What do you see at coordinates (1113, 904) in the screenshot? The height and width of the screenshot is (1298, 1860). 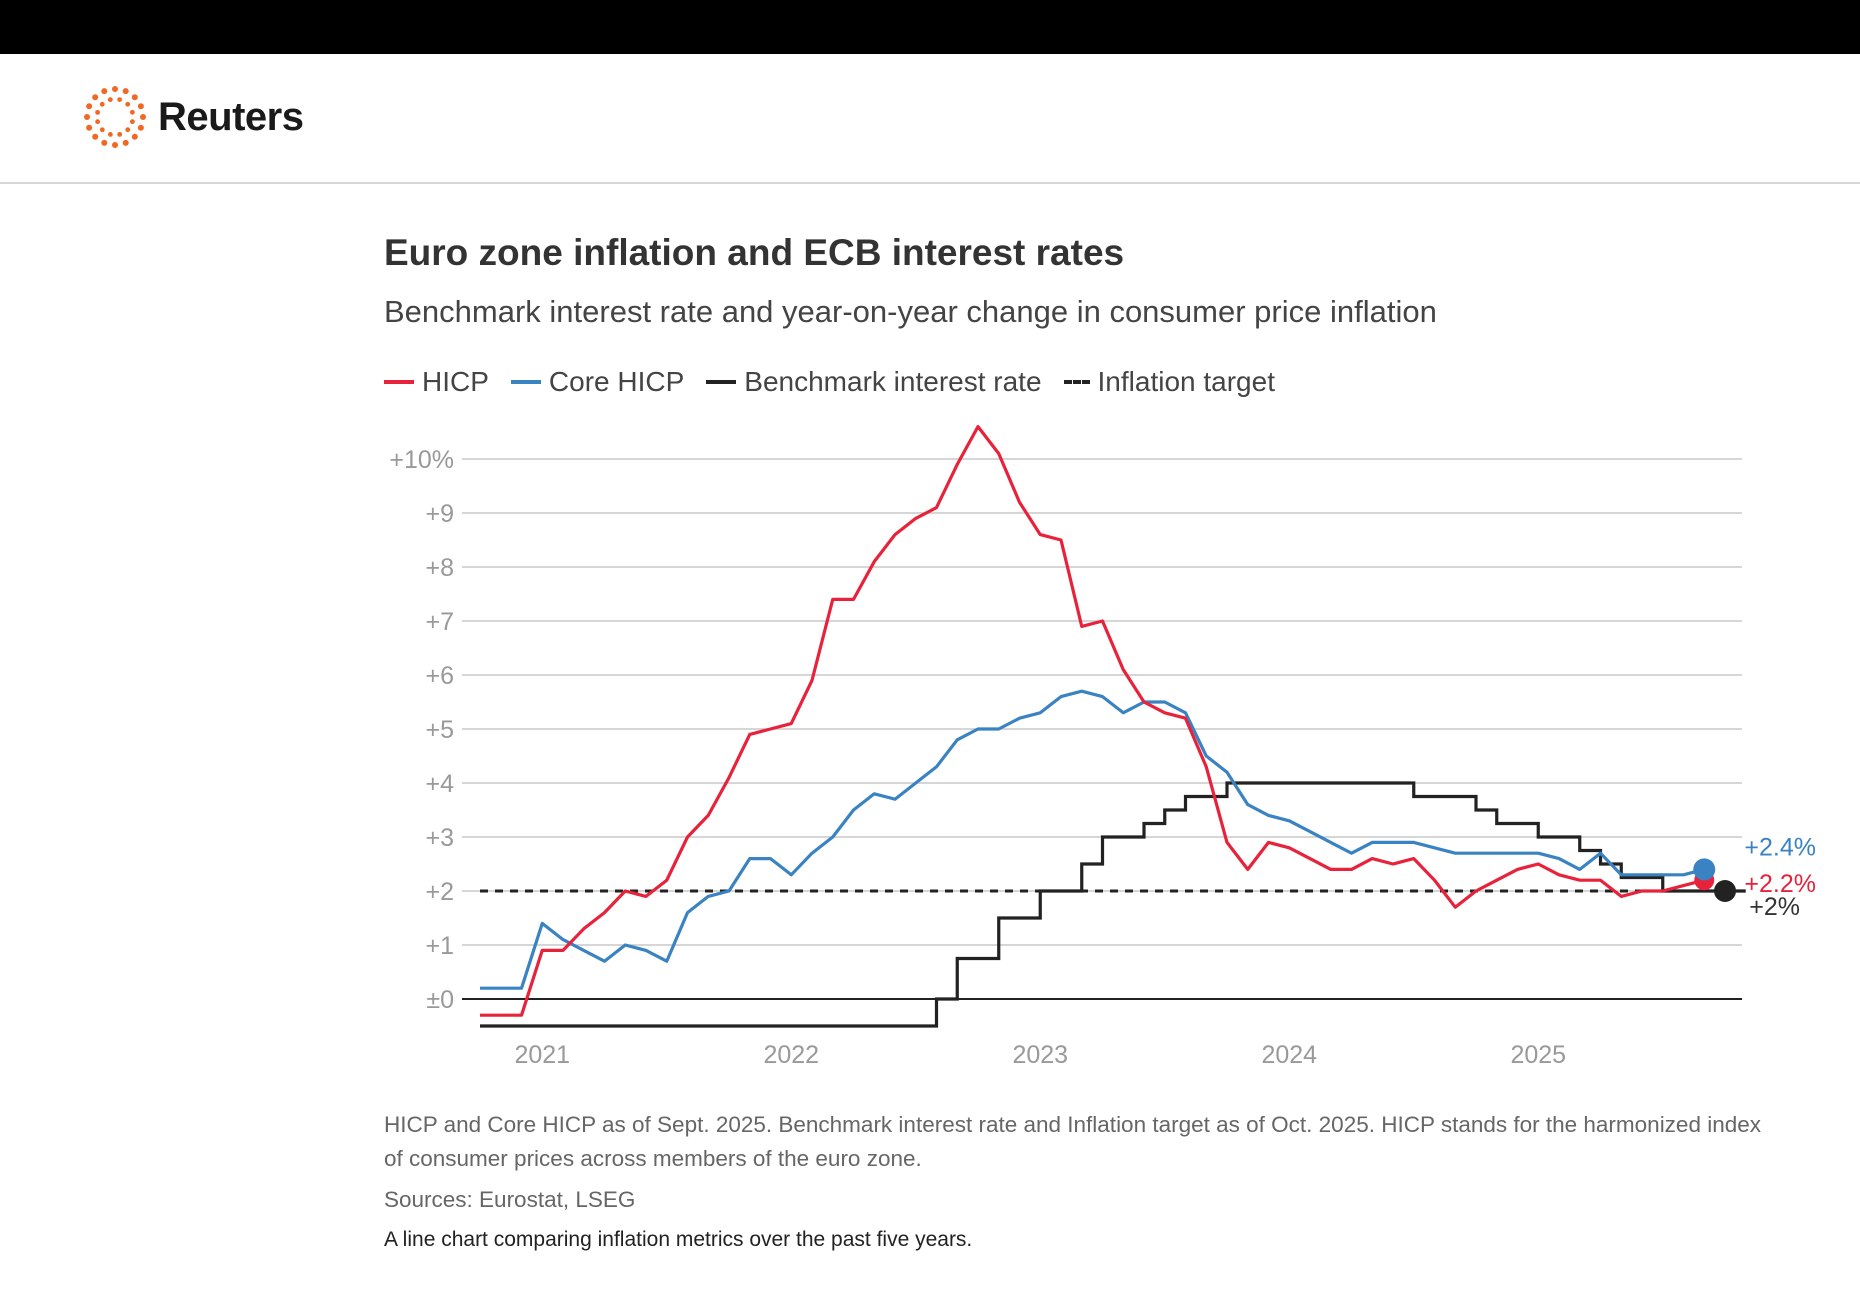 I see `benchmark-rate-line` at bounding box center [1113, 904].